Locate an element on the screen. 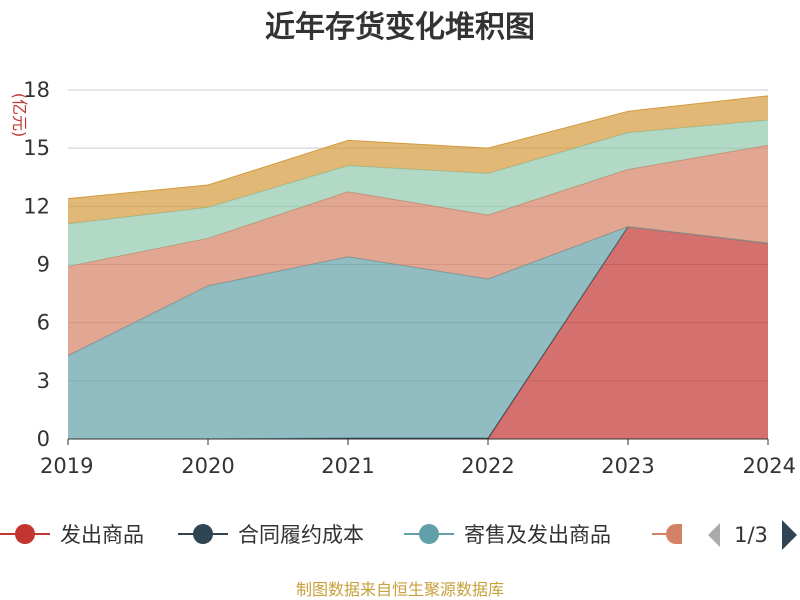  legend-page-indicator: 1/3 is located at coordinates (751, 535).